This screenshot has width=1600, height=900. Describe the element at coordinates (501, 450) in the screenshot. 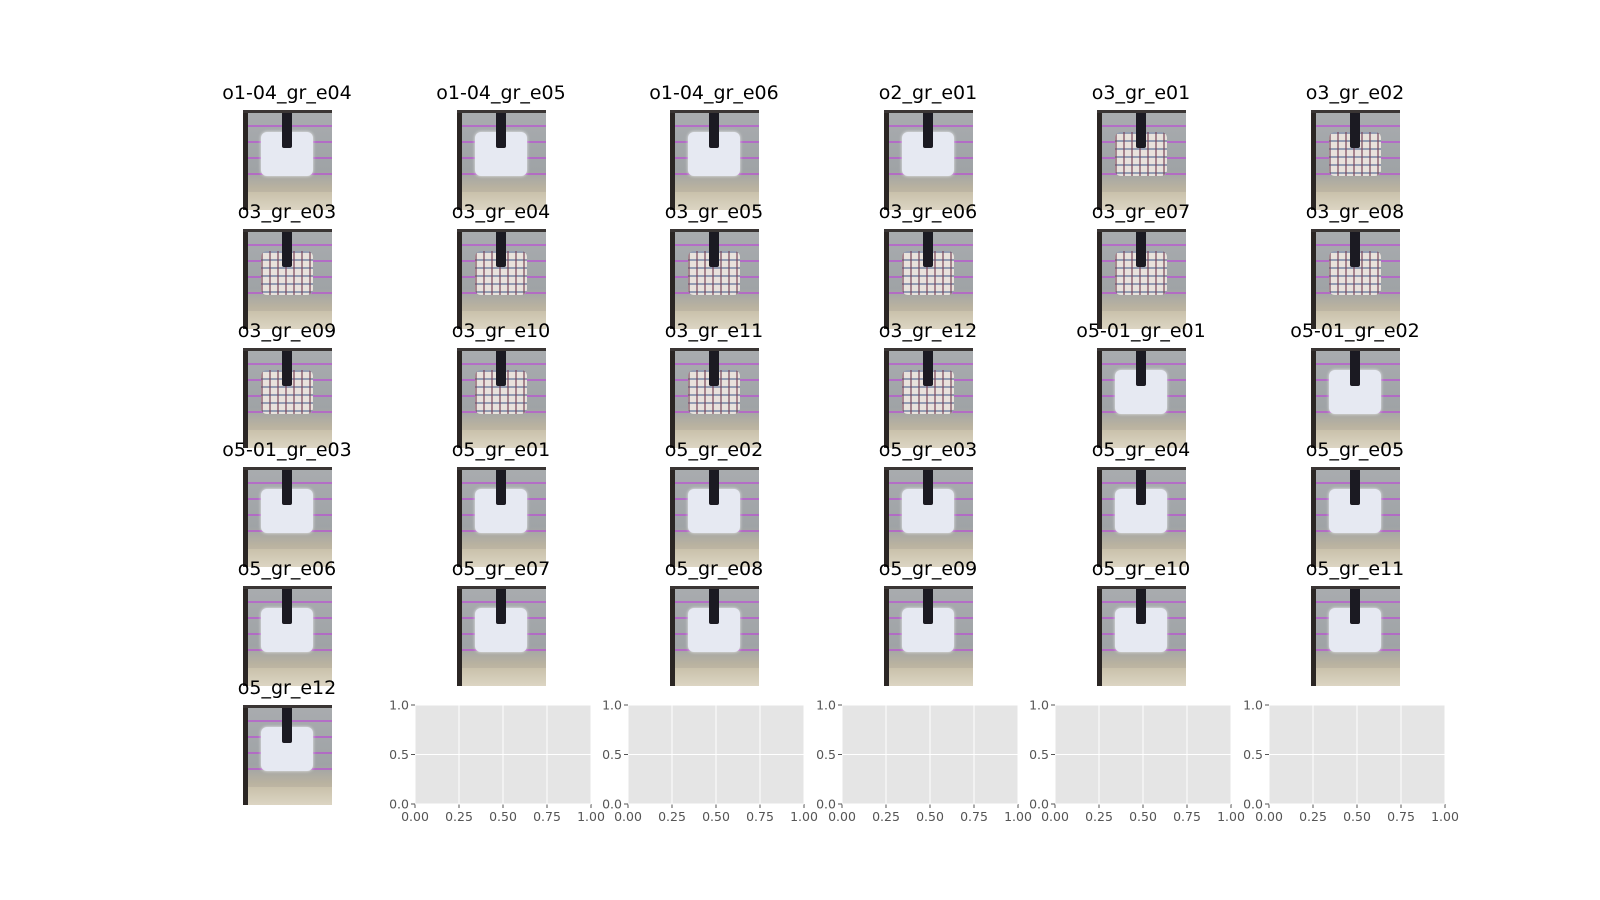

I see `panel-title: o5_gr_e01` at that location.